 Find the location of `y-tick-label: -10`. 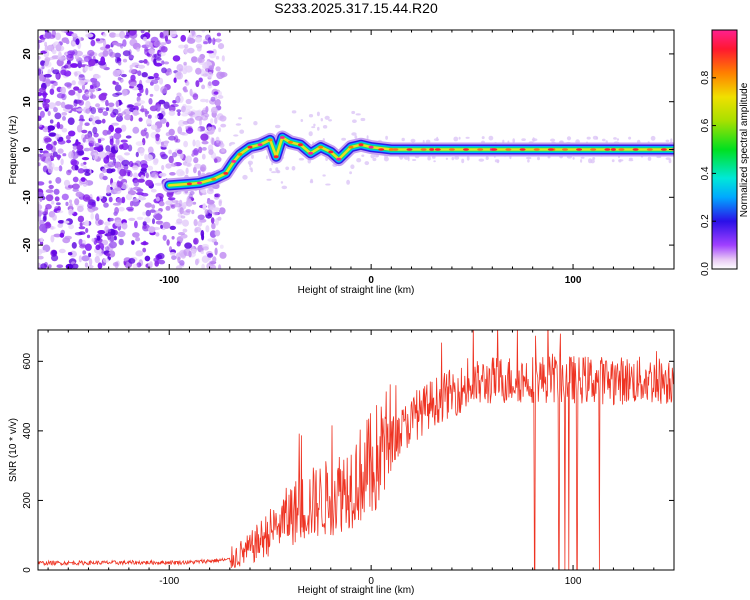

y-tick-label: -10 is located at coordinates (27, 197).